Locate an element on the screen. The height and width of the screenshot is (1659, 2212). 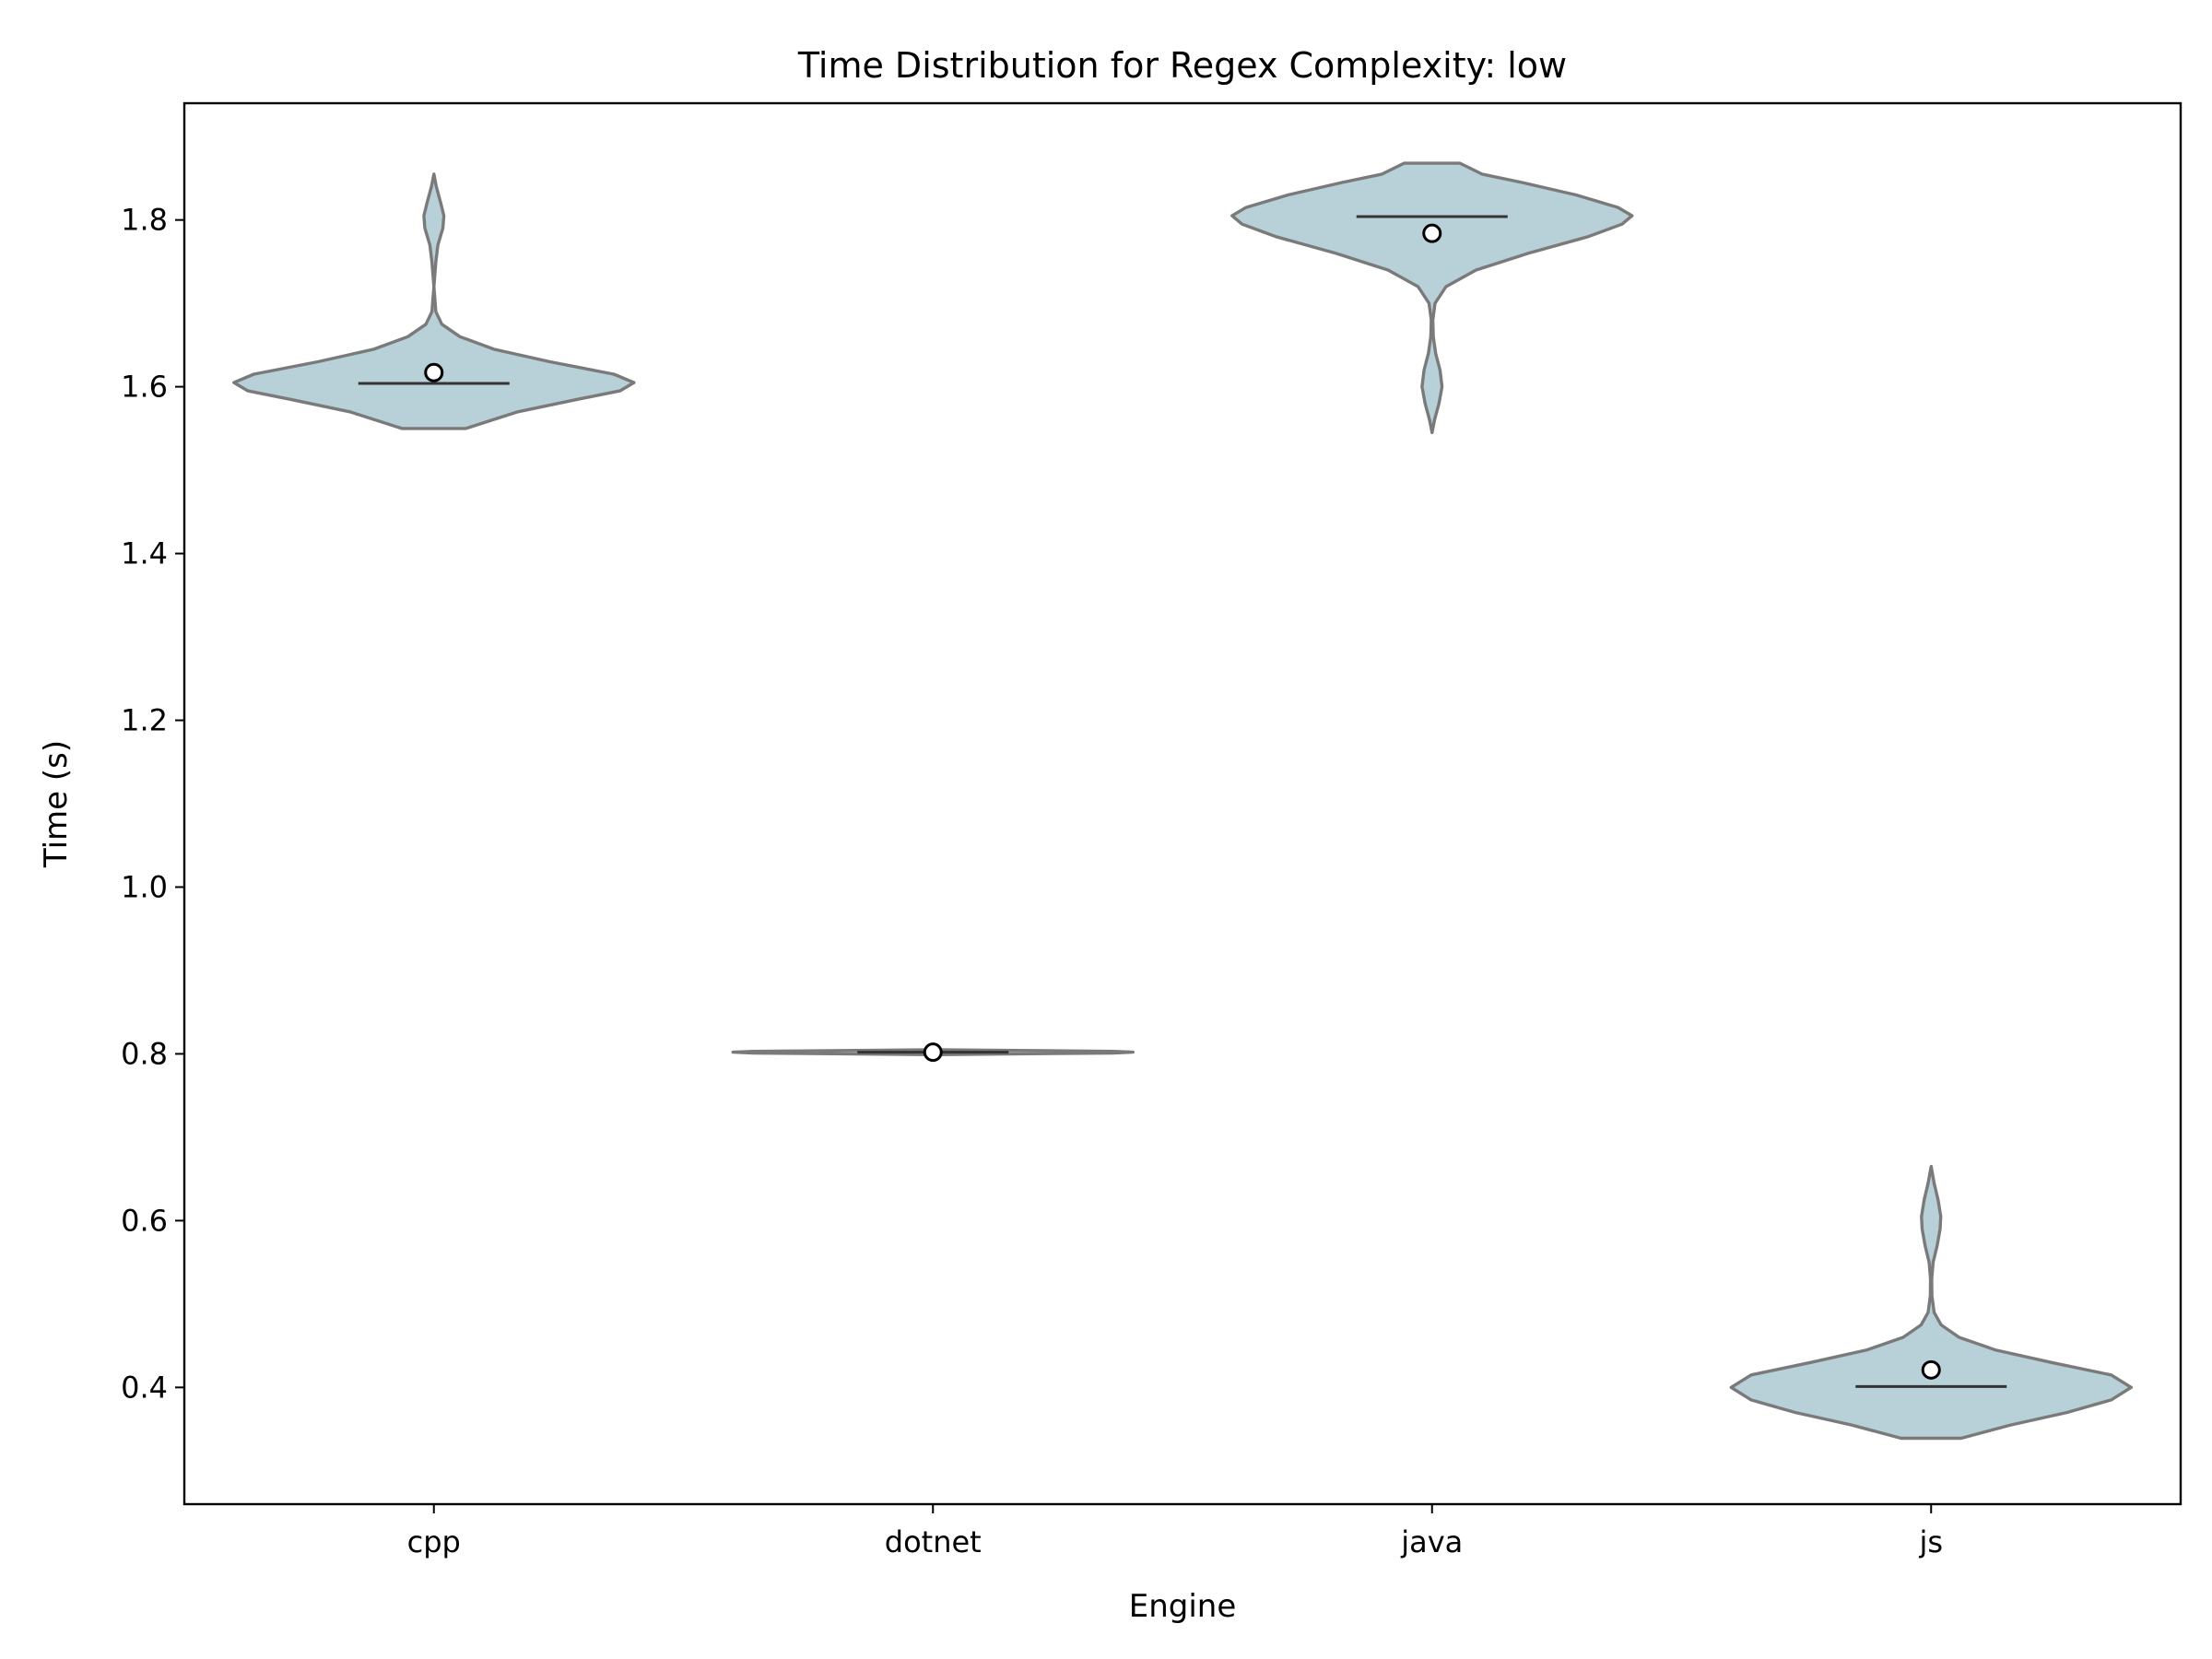
x-axis-title: Engine is located at coordinates (1183, 1606).